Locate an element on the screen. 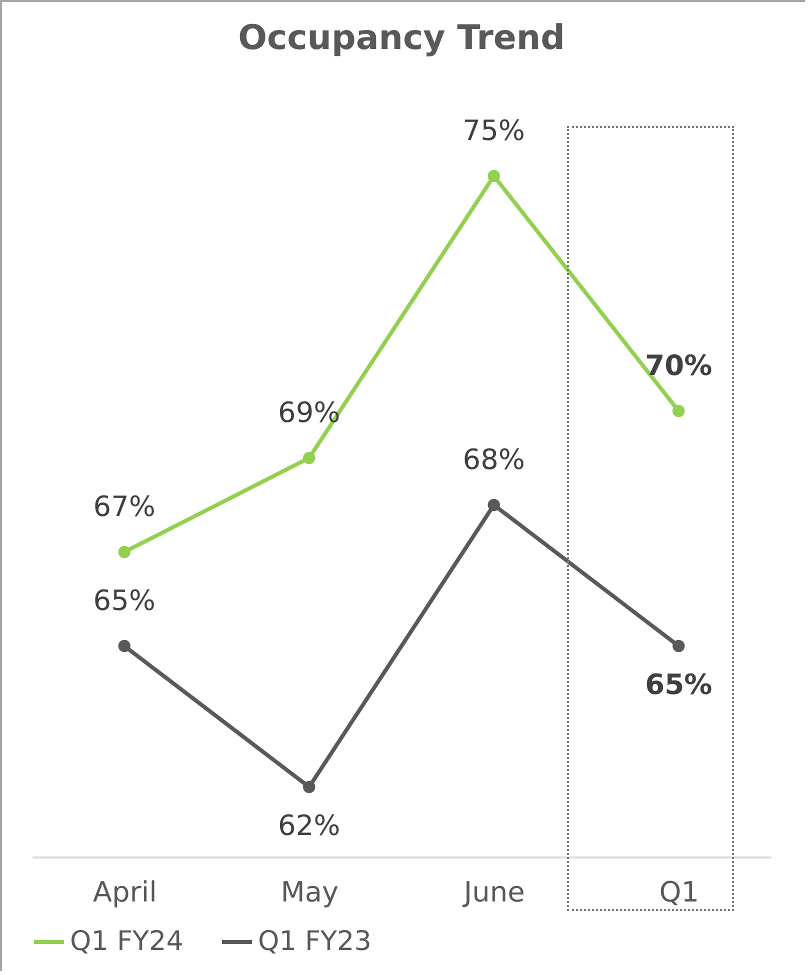  x-tick-label: June is located at coordinates (493, 892).